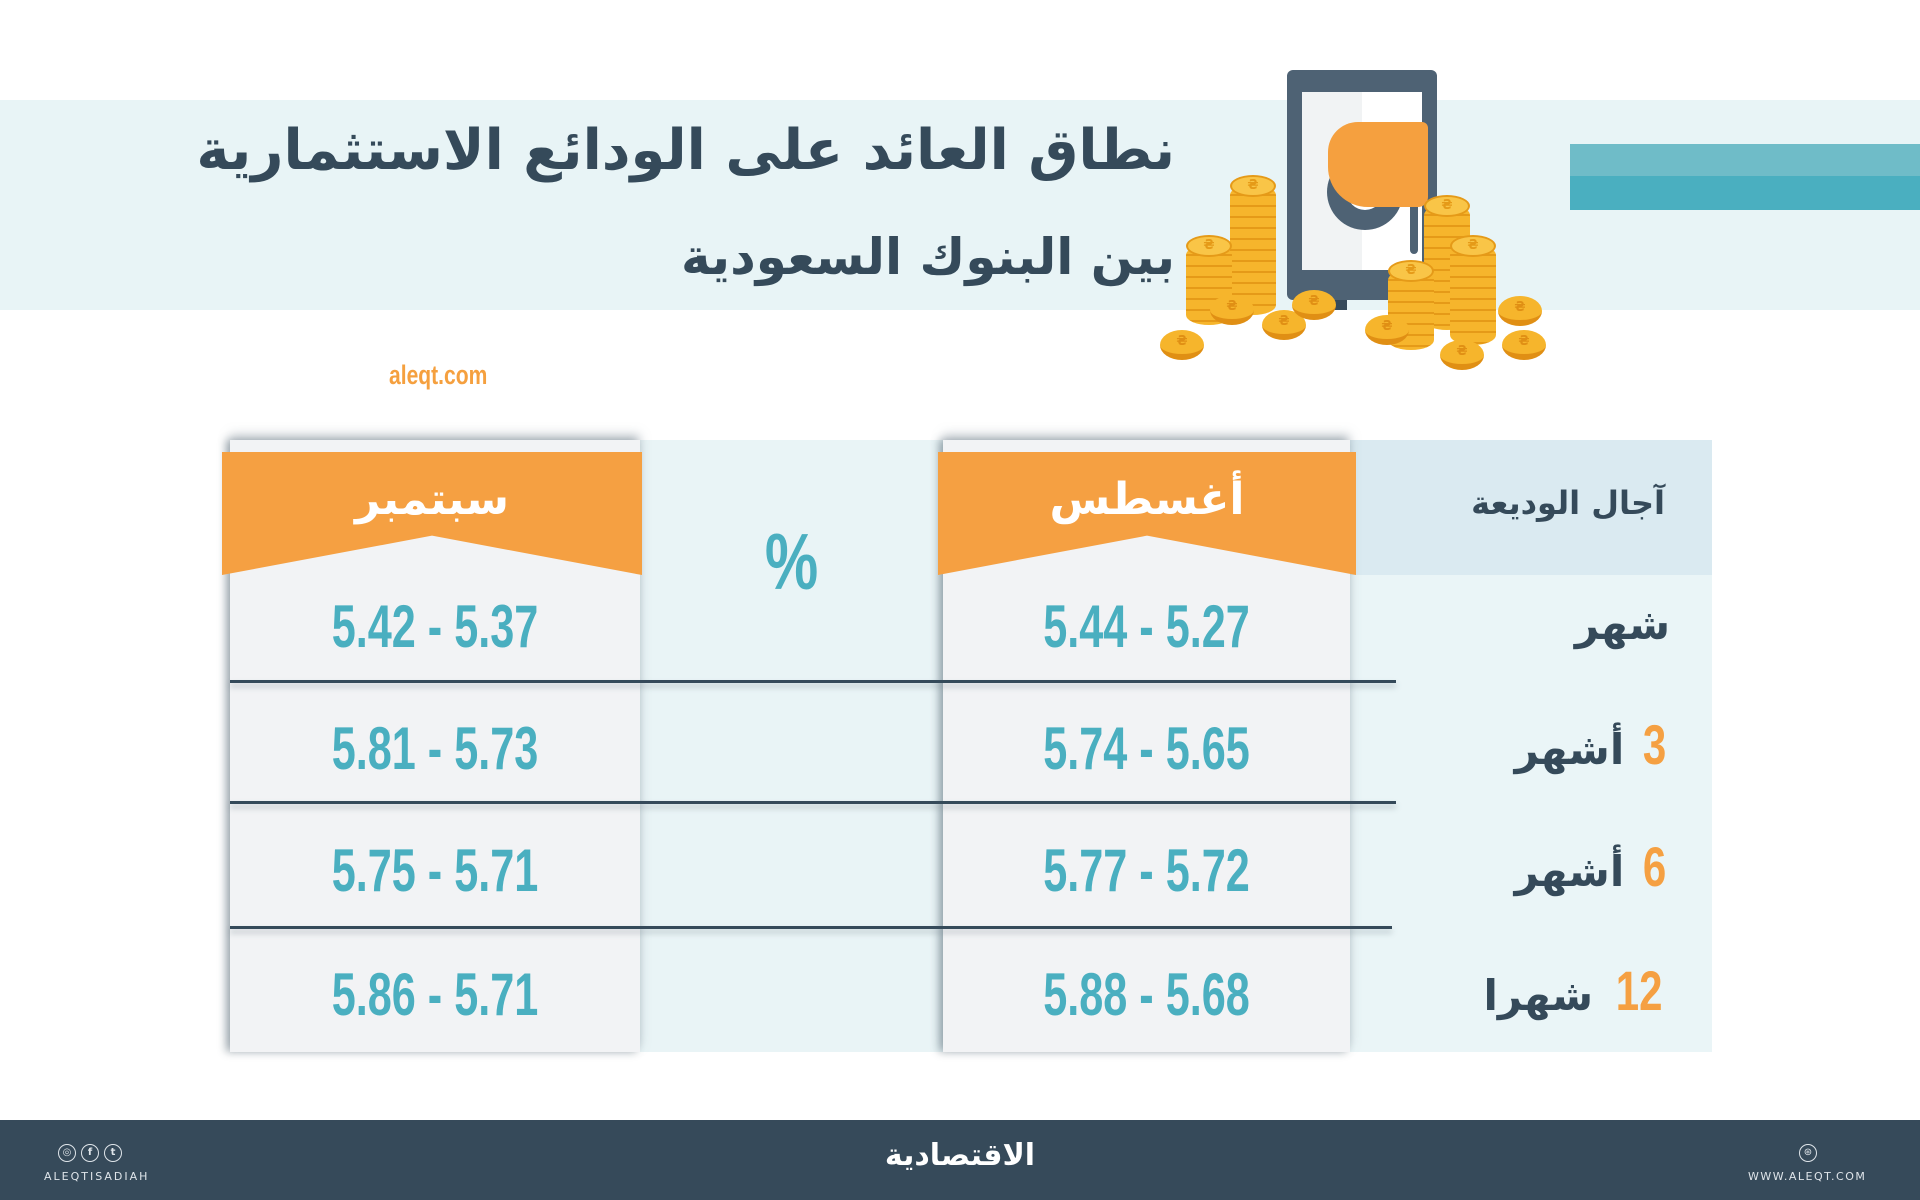  I want to click on term-header-cell, so click(1531, 507).